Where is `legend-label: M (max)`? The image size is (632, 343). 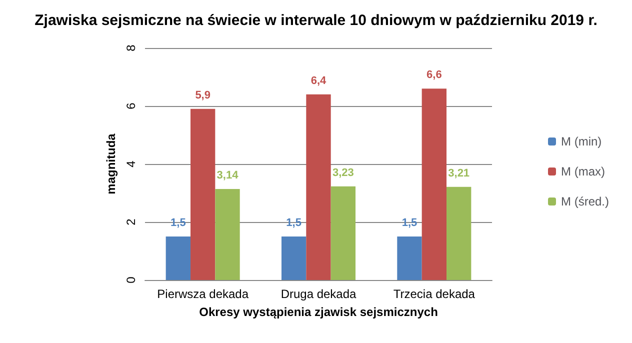
legend-label: M (max) is located at coordinates (583, 171).